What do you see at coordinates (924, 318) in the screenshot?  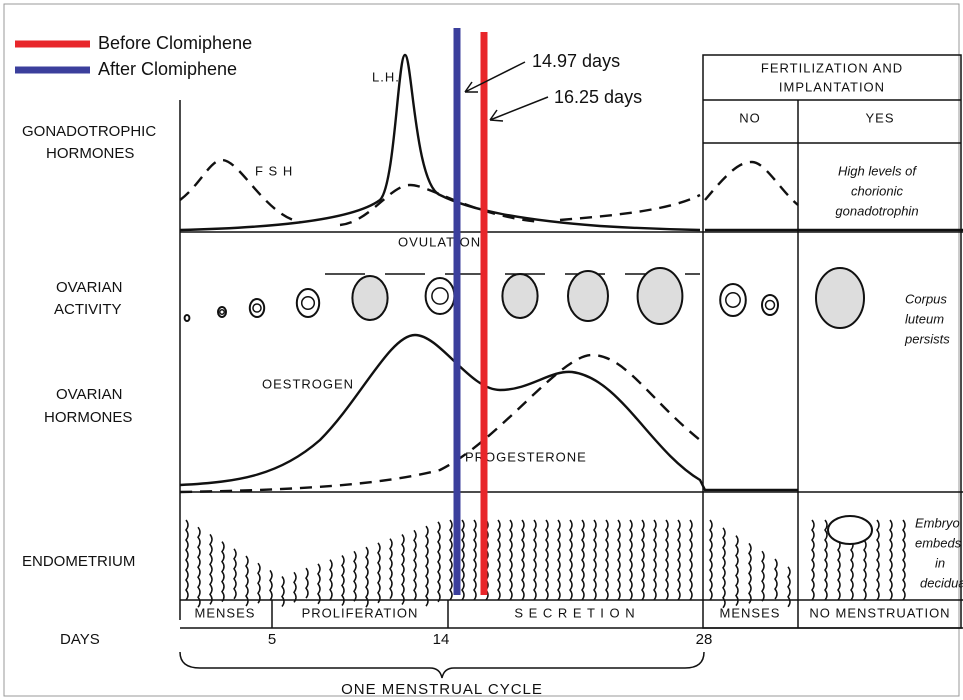 I see `panel-note: luteum` at bounding box center [924, 318].